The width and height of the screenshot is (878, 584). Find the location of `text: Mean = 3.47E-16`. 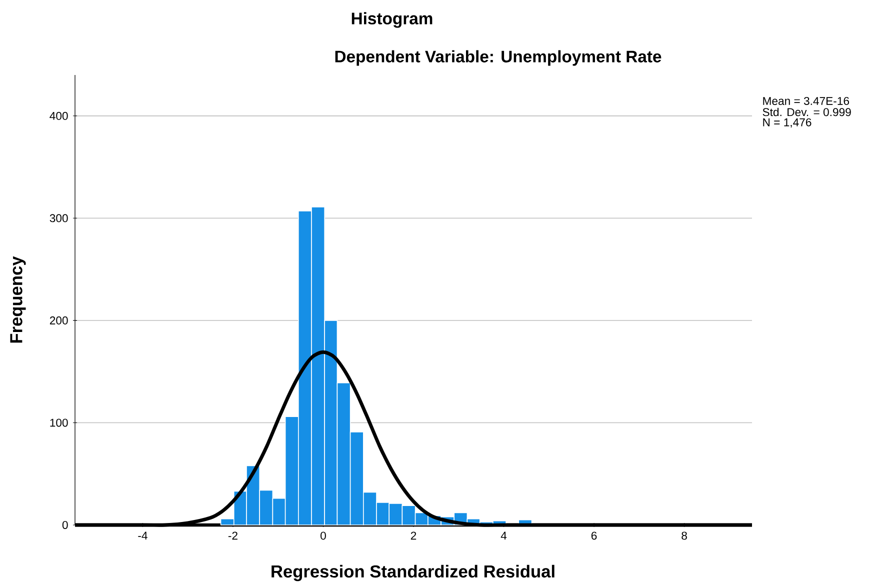

text: Mean = 3.47E-16 is located at coordinates (806, 100).